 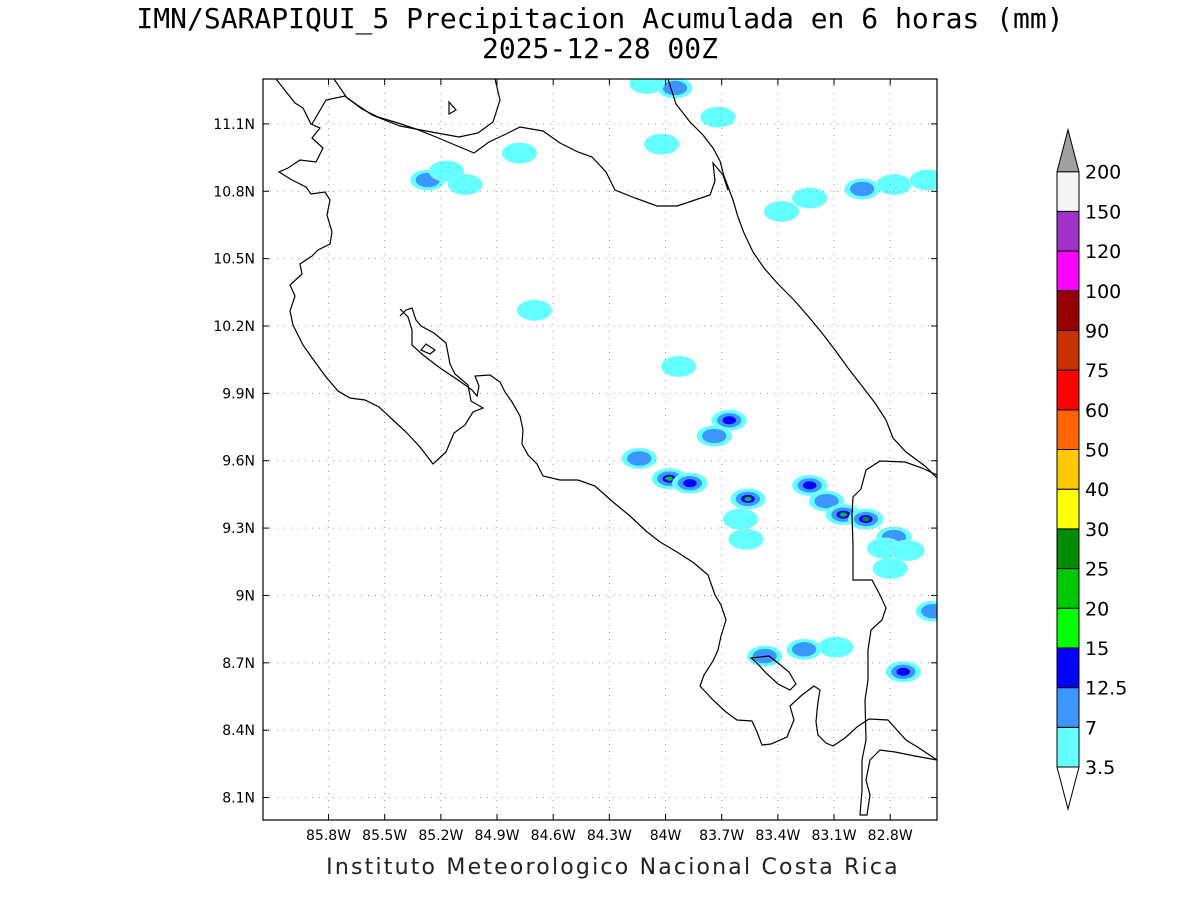 I want to click on colorbar-label: 150, so click(x=1103, y=212).